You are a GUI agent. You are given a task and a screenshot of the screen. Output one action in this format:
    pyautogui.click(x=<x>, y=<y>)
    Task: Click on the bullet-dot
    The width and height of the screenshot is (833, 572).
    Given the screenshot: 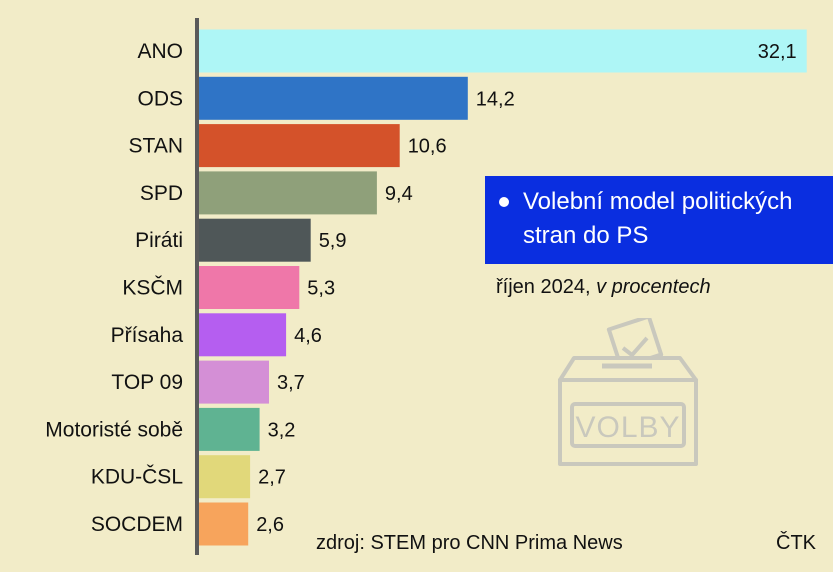 What is the action you would take?
    pyautogui.click(x=504, y=202)
    